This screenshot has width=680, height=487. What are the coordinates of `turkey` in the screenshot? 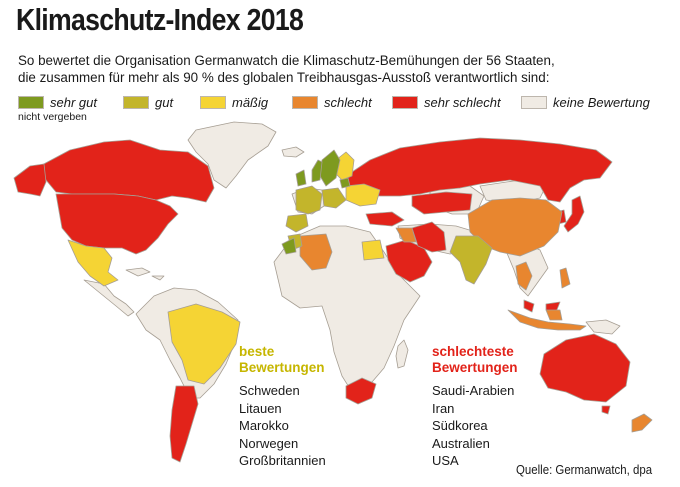 It's located at (385, 219).